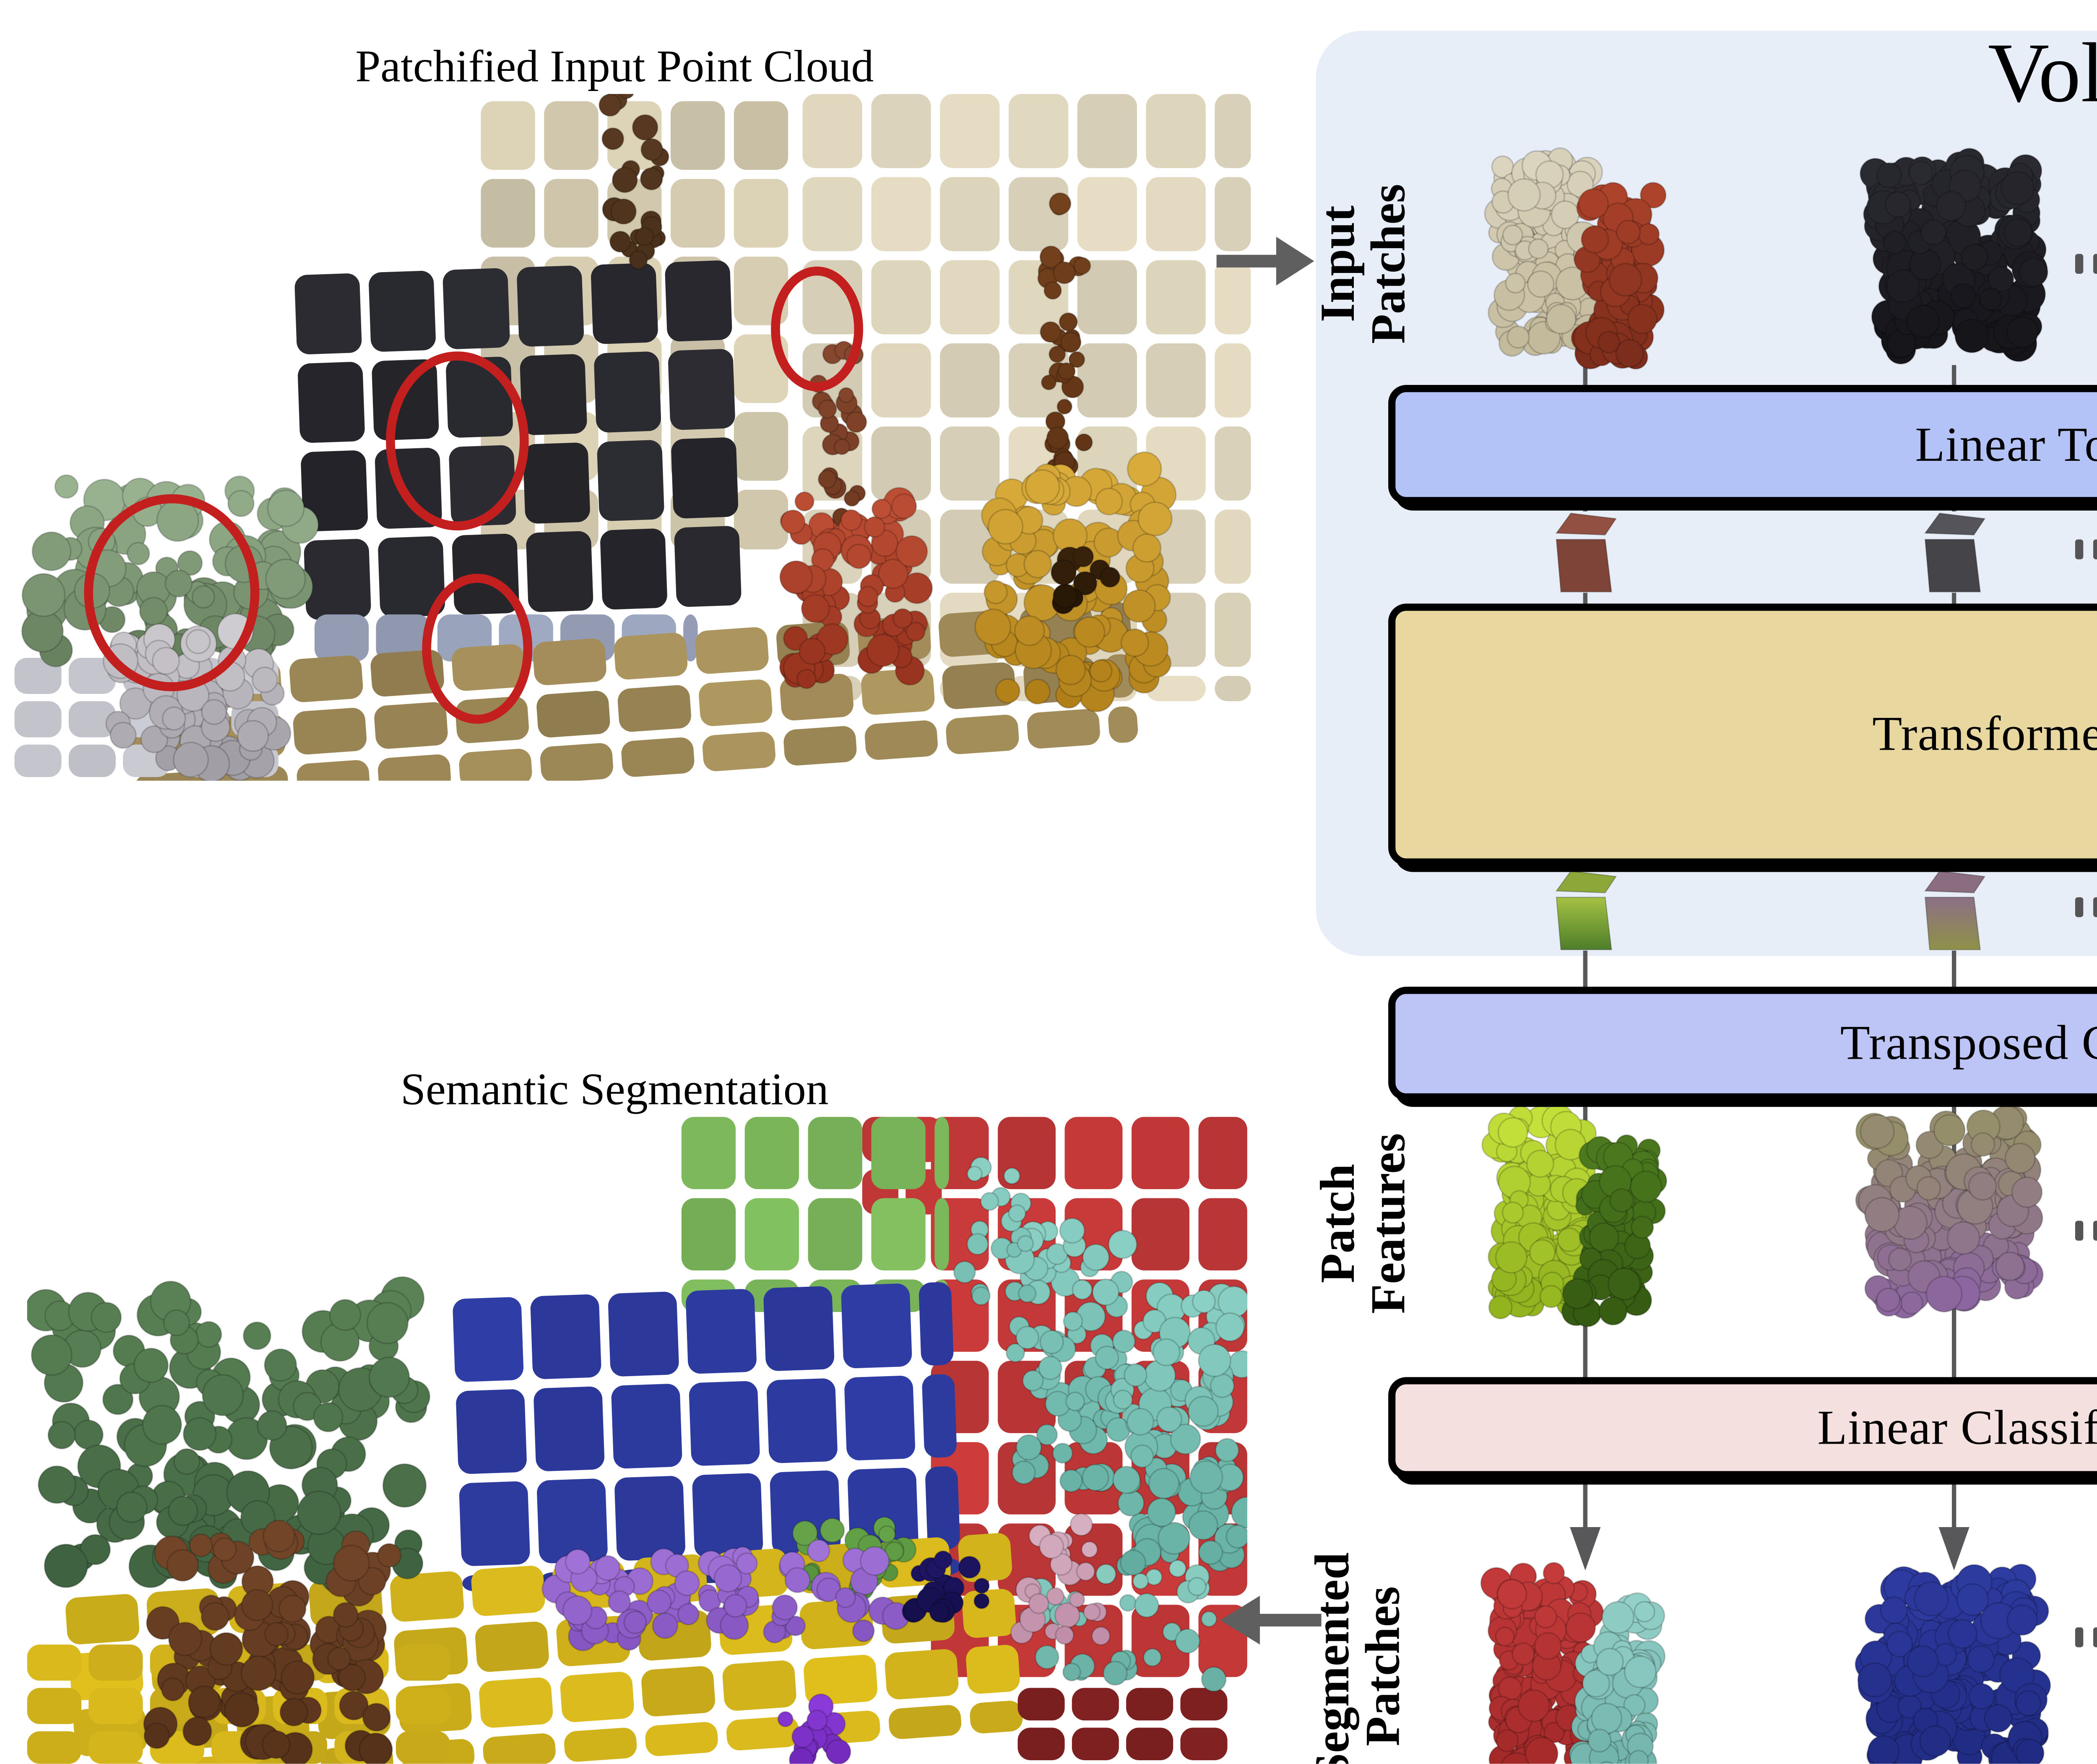  Describe the element at coordinates (1362, 264) in the screenshot. I see `input-patches-label: Input Patches` at that location.